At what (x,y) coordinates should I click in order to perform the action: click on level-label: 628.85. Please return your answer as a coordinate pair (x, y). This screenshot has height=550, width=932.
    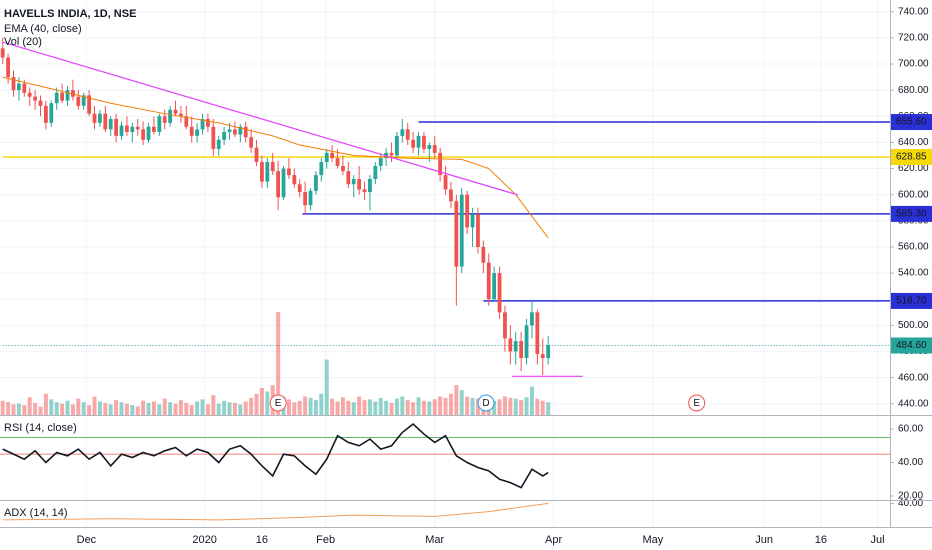
    Looking at the image, I should click on (911, 157).